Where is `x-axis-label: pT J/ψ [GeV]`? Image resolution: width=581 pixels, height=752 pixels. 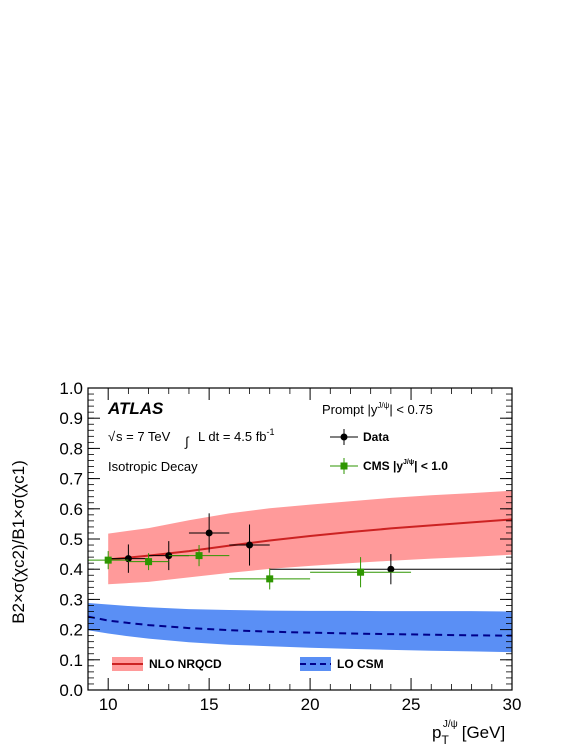 x-axis-label: pT J/ψ [GeV] is located at coordinates (468, 733).